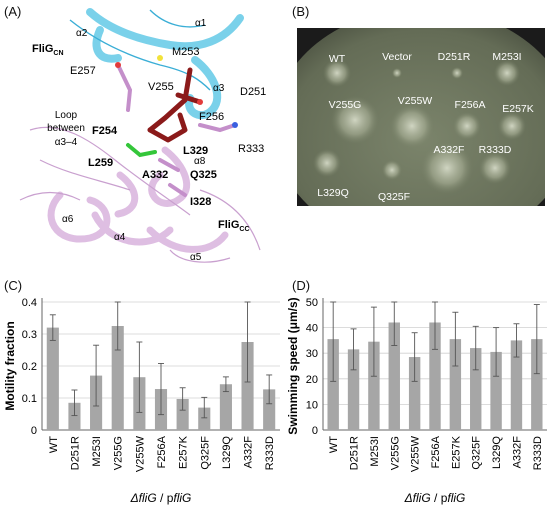 This screenshot has height=510, width=550. Describe the element at coordinates (470, 105) in the screenshot. I see `plate-label: F256A` at that location.